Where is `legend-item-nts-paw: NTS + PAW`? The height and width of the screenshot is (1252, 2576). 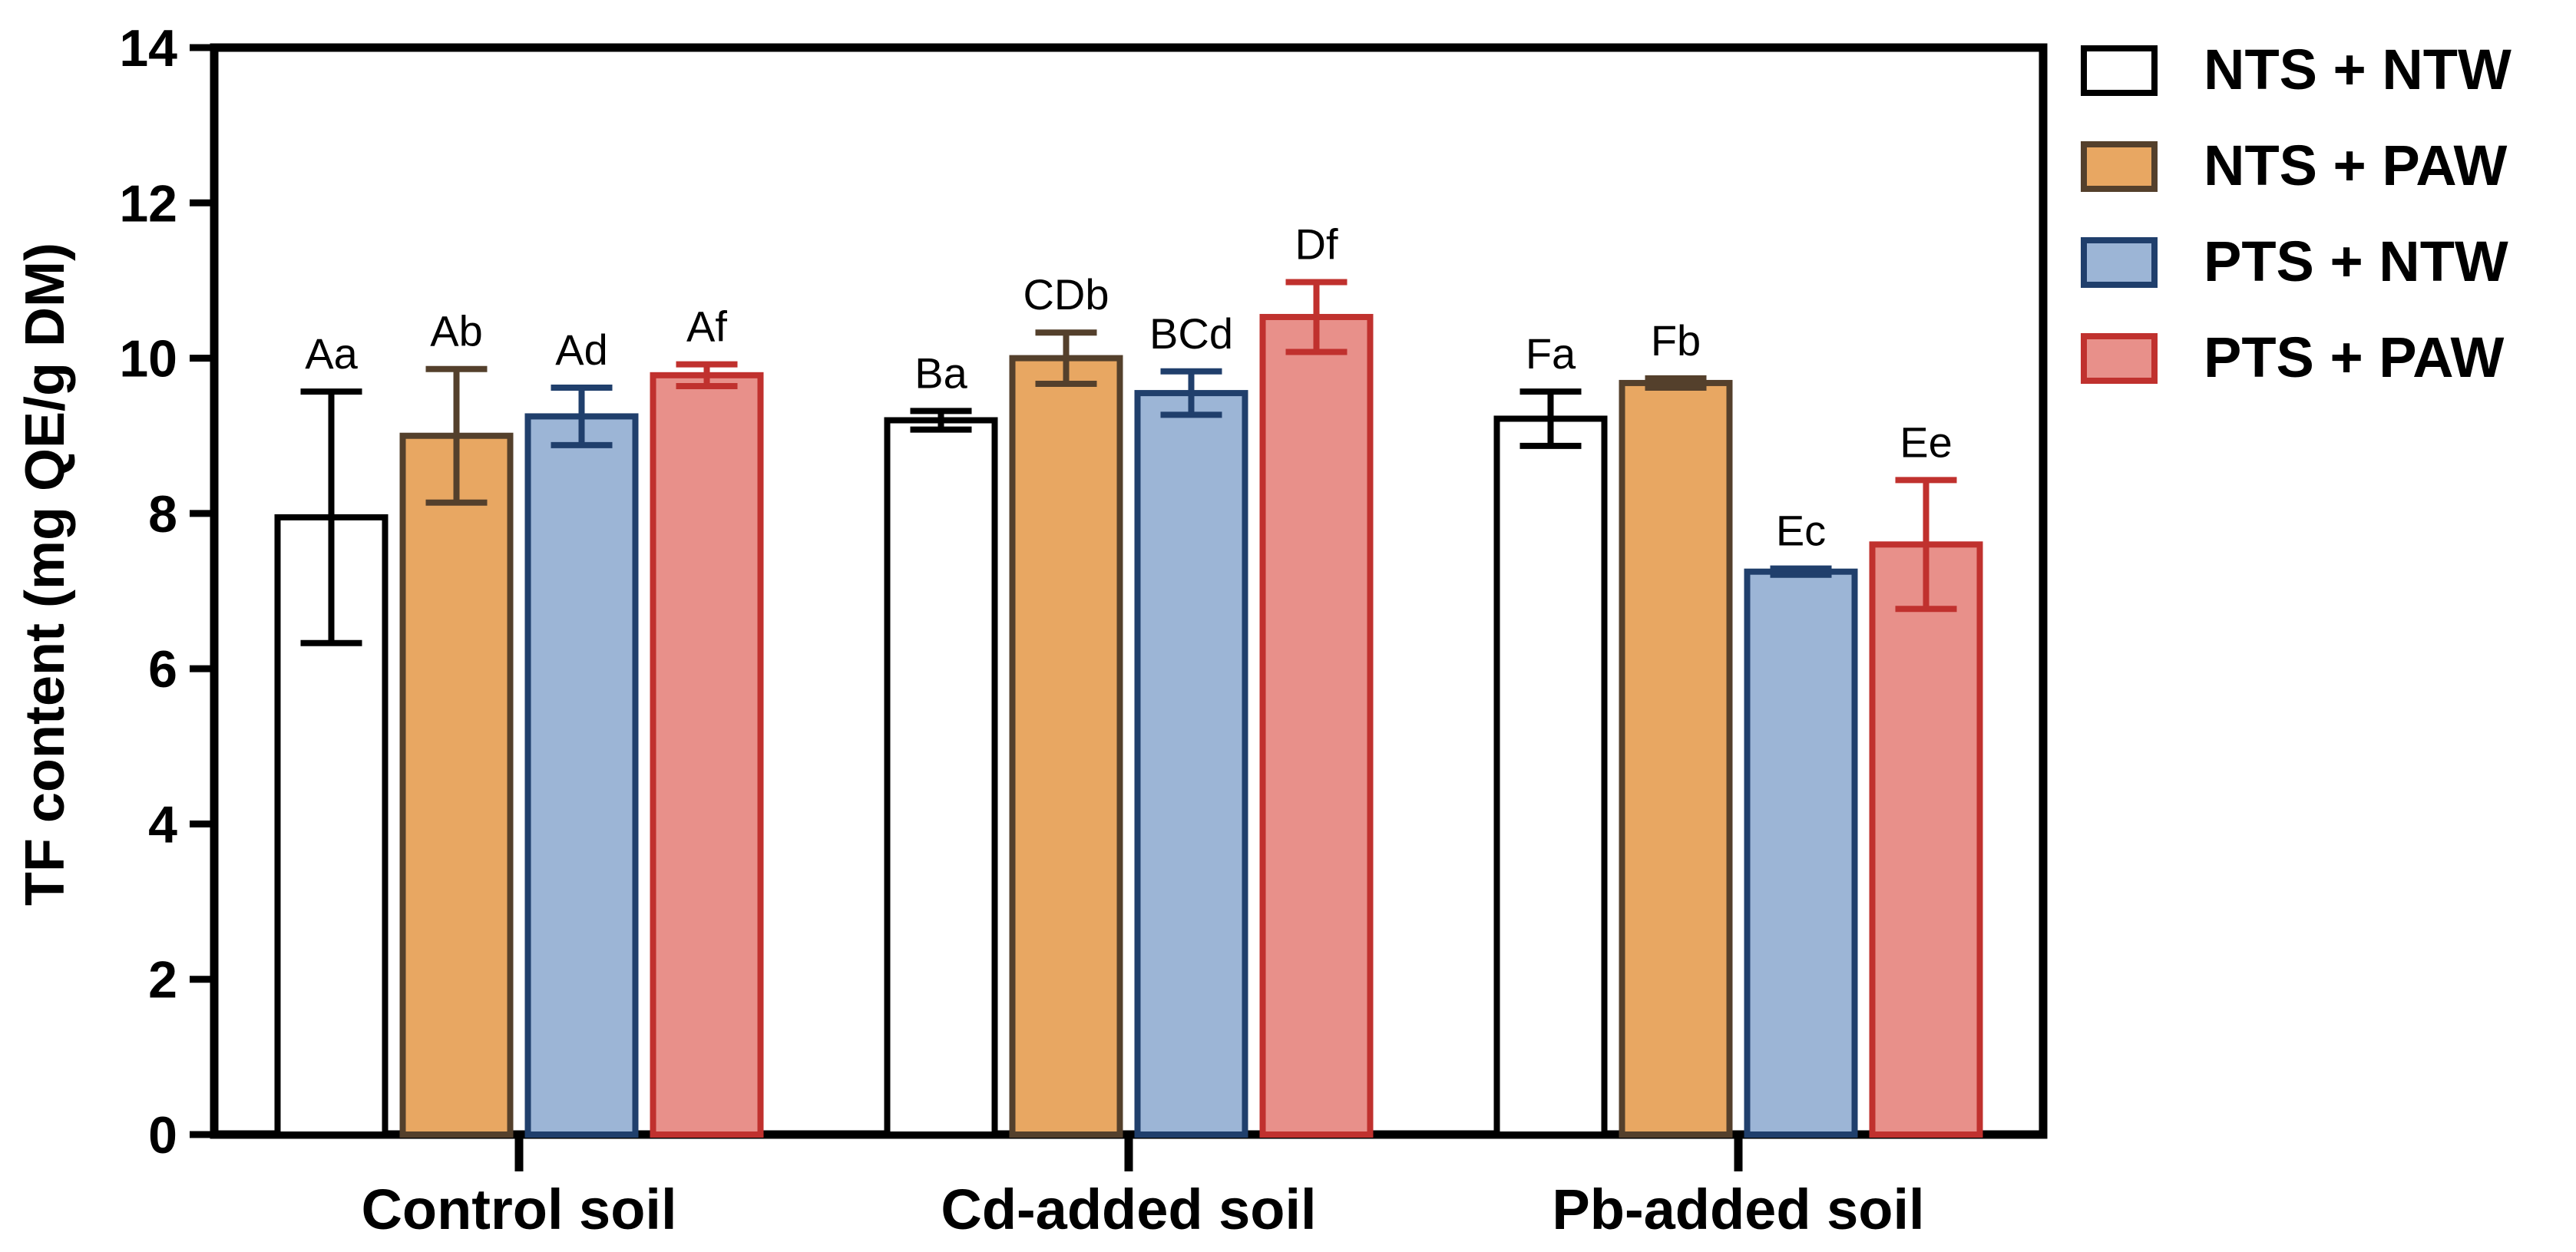 legend-item-nts-paw: NTS + PAW is located at coordinates (2294, 165).